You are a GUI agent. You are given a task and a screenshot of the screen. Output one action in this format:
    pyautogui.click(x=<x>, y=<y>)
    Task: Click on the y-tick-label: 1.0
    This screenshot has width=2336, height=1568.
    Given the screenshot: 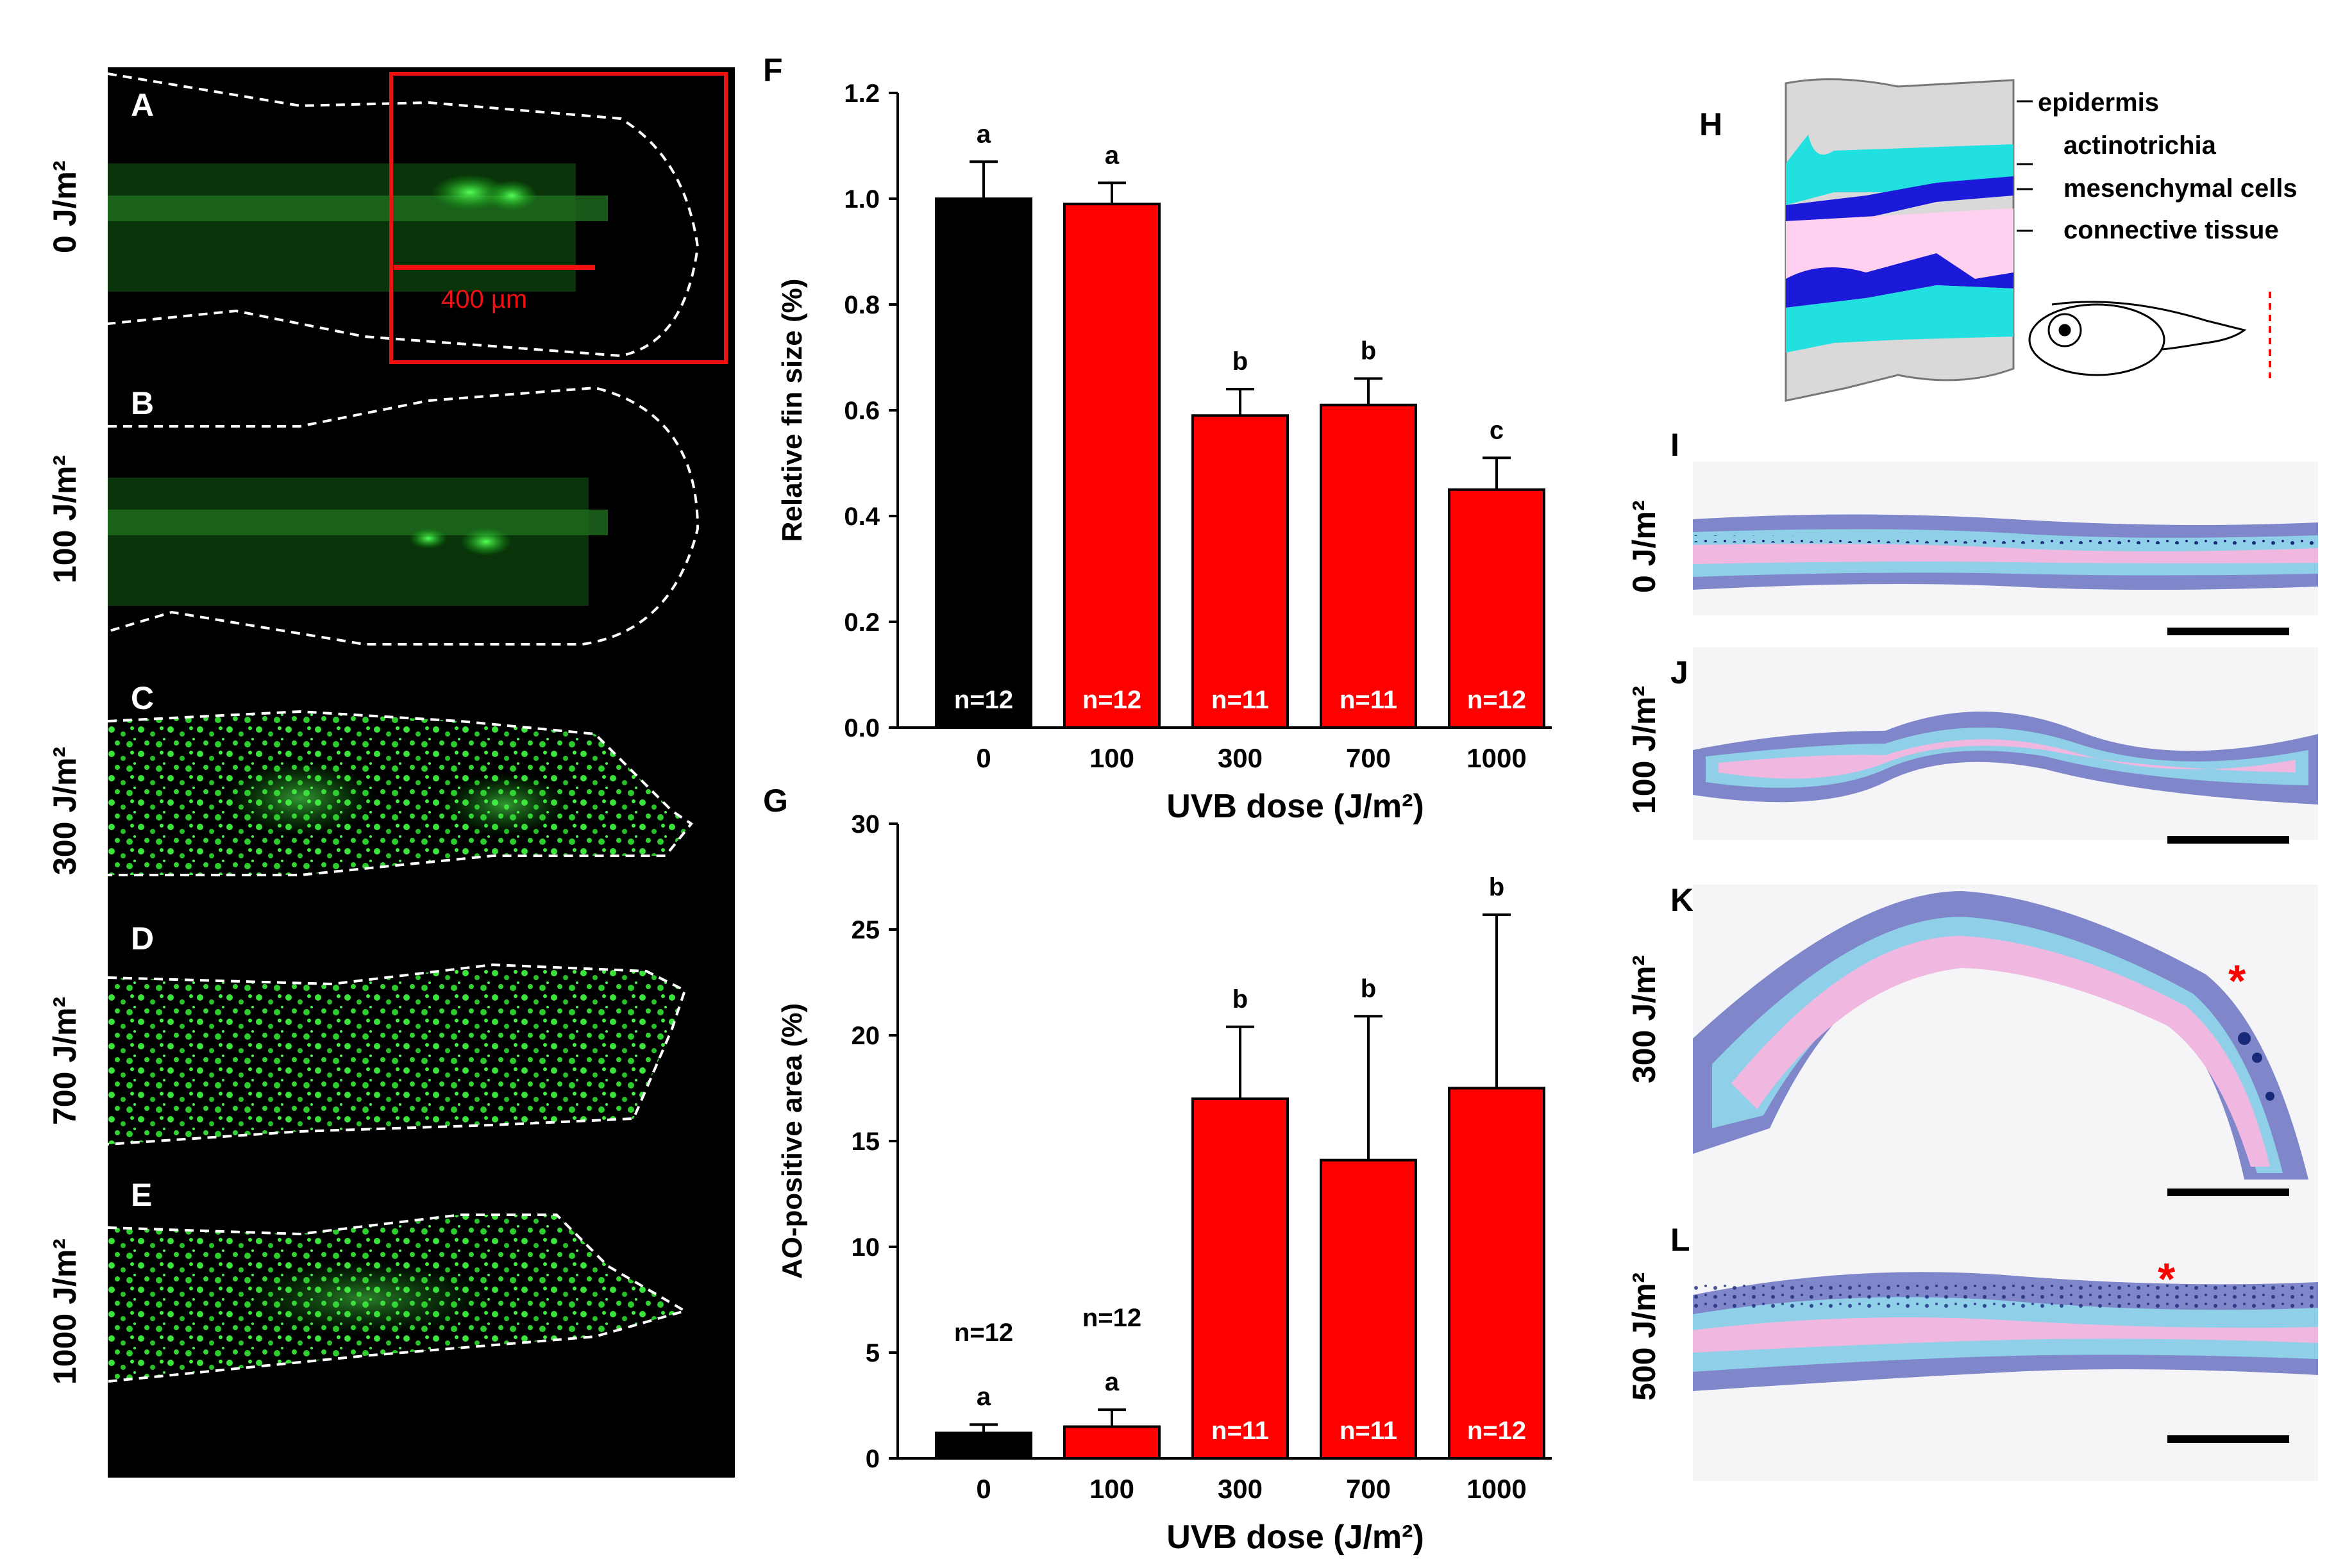 What is the action you would take?
    pyautogui.click(x=862, y=199)
    